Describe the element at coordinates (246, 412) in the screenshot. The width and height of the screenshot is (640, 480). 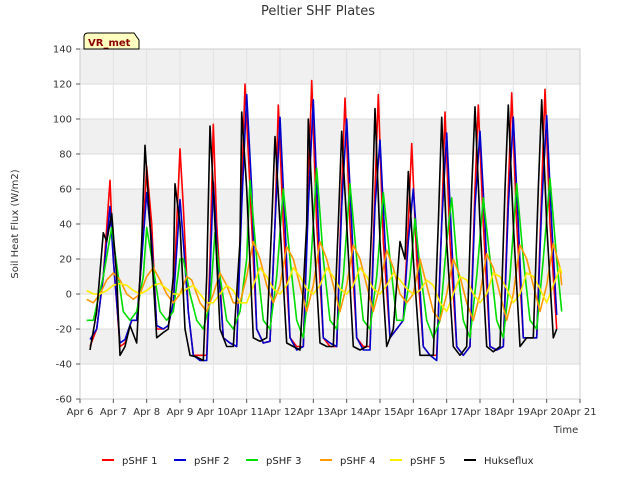
I see `x-tick-label: Apr 11` at that location.